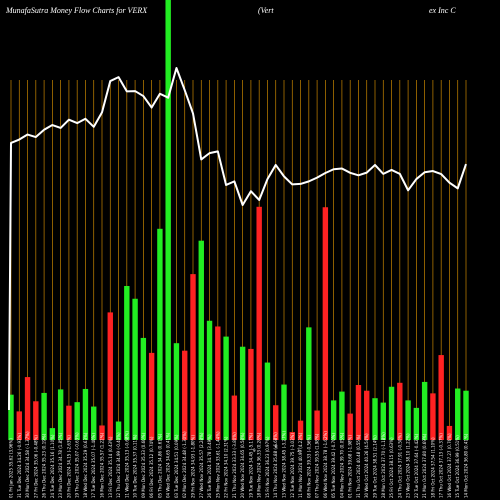 The width and height of the screenshot is (500, 500). I want to click on x-tick-label: 22 Tue Oct 2024 37.64 (-0.42%), so click(416, 465).